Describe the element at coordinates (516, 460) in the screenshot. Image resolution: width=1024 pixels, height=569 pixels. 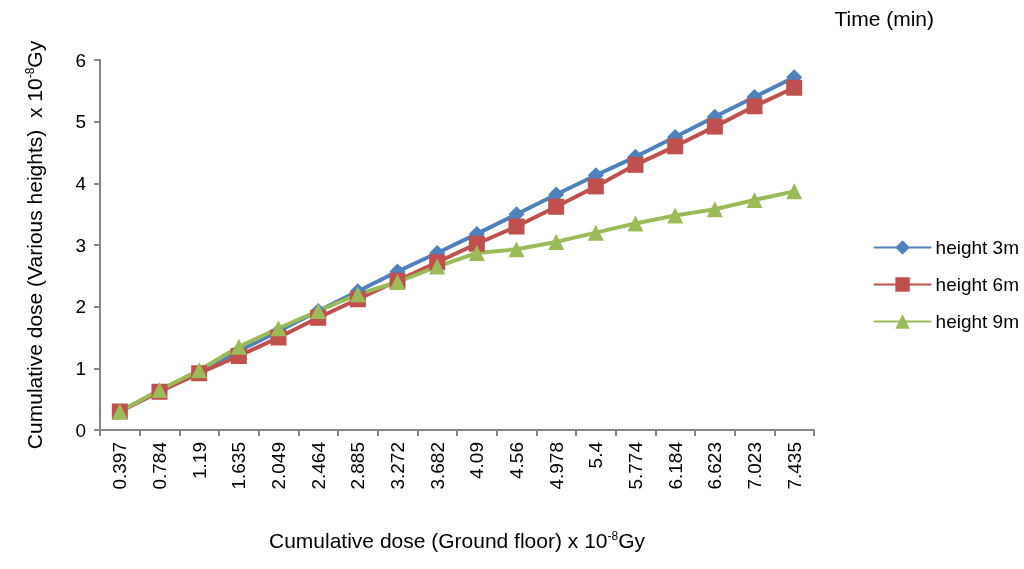
I see `x-tick-label: 4.56` at that location.